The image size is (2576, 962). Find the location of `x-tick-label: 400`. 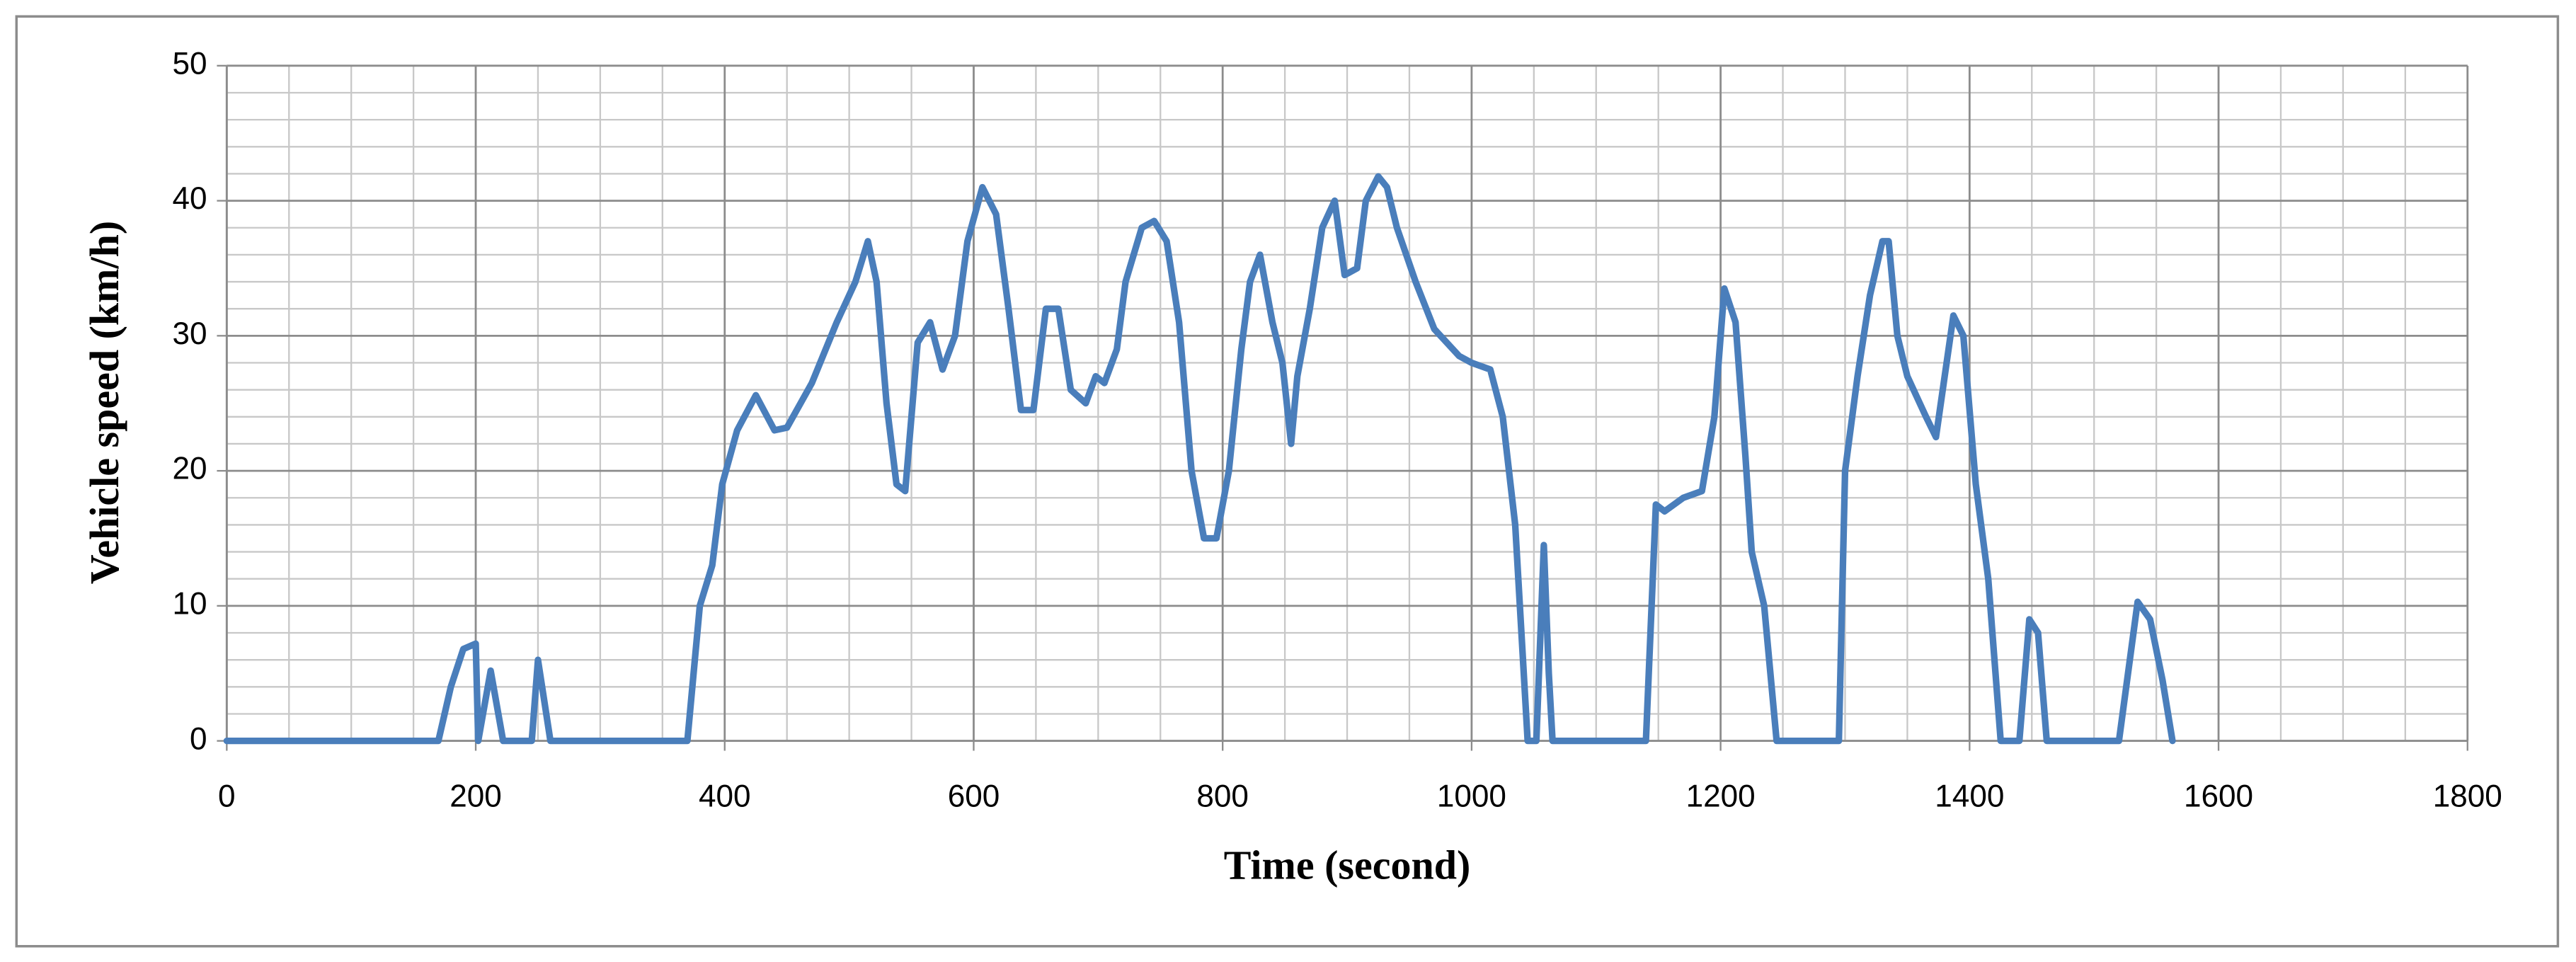

x-tick-label: 400 is located at coordinates (725, 796).